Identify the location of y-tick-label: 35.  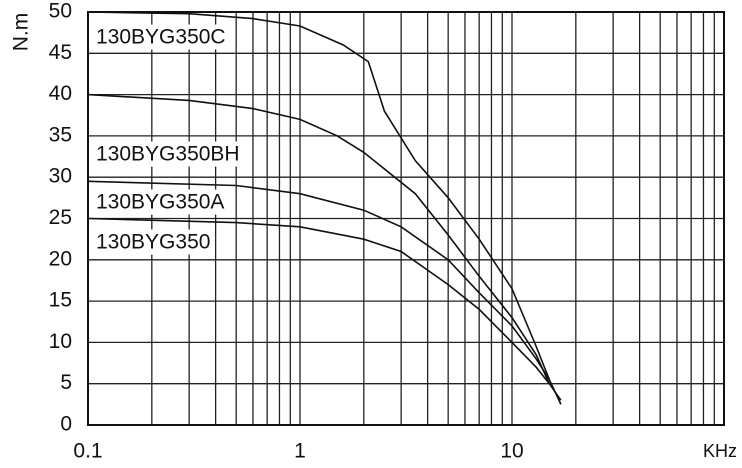
(60, 134).